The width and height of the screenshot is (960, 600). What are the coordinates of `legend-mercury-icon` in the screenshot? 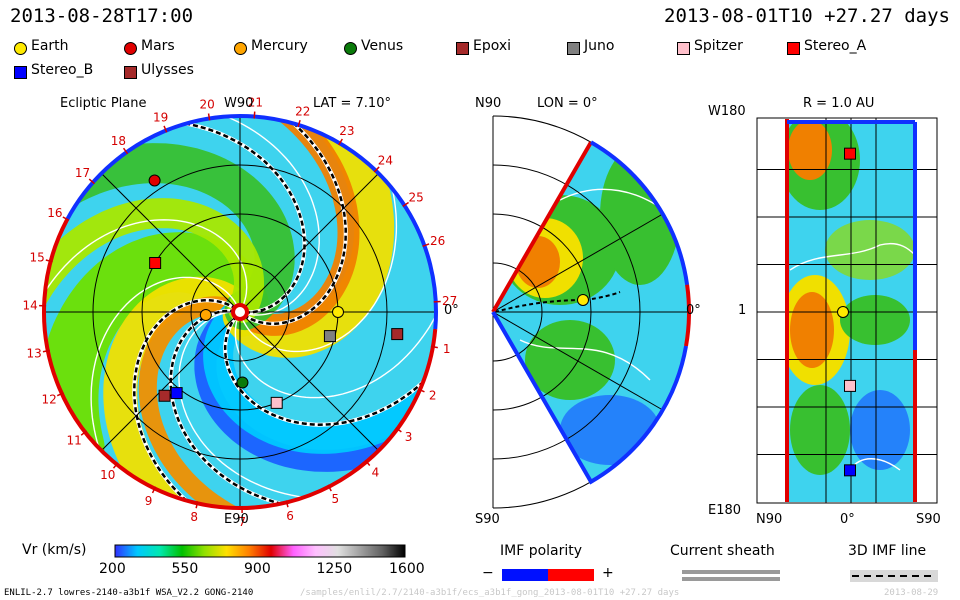 It's located at (240, 48).